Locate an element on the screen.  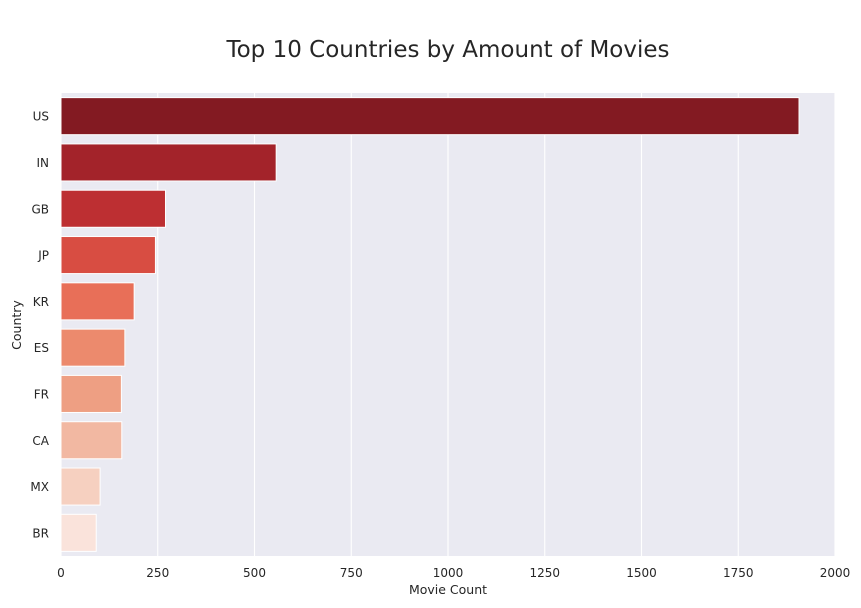
x-tick-label: 750 is located at coordinates (351, 573).